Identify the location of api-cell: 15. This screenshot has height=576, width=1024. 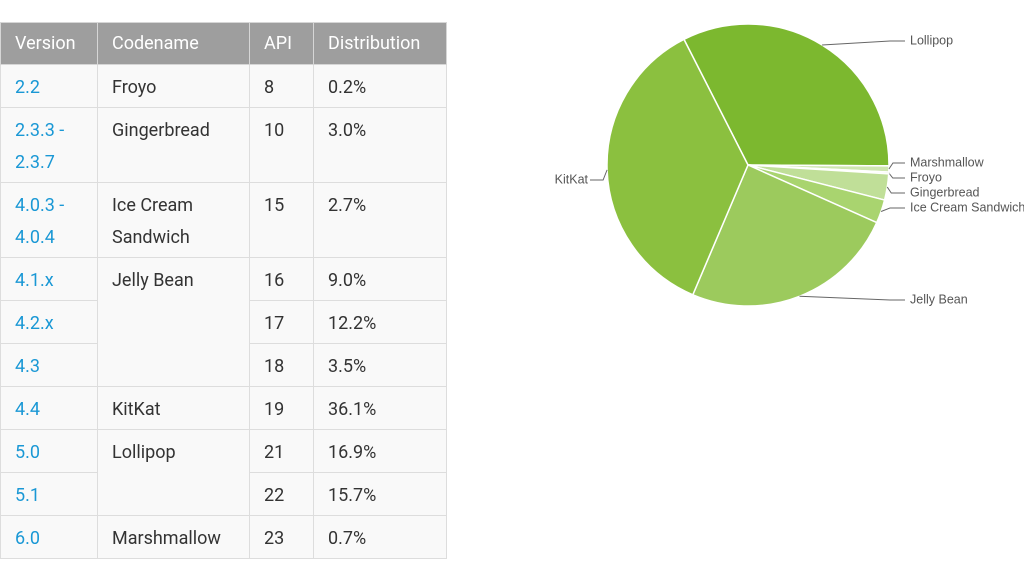
(281, 220).